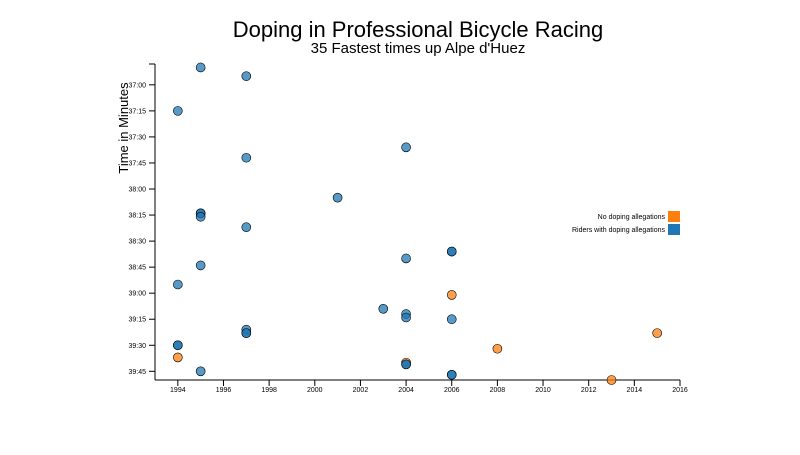 Image resolution: width=800 pixels, height=455 pixels. Describe the element at coordinates (224, 390) in the screenshot. I see `x-tick-label: 1996` at that location.